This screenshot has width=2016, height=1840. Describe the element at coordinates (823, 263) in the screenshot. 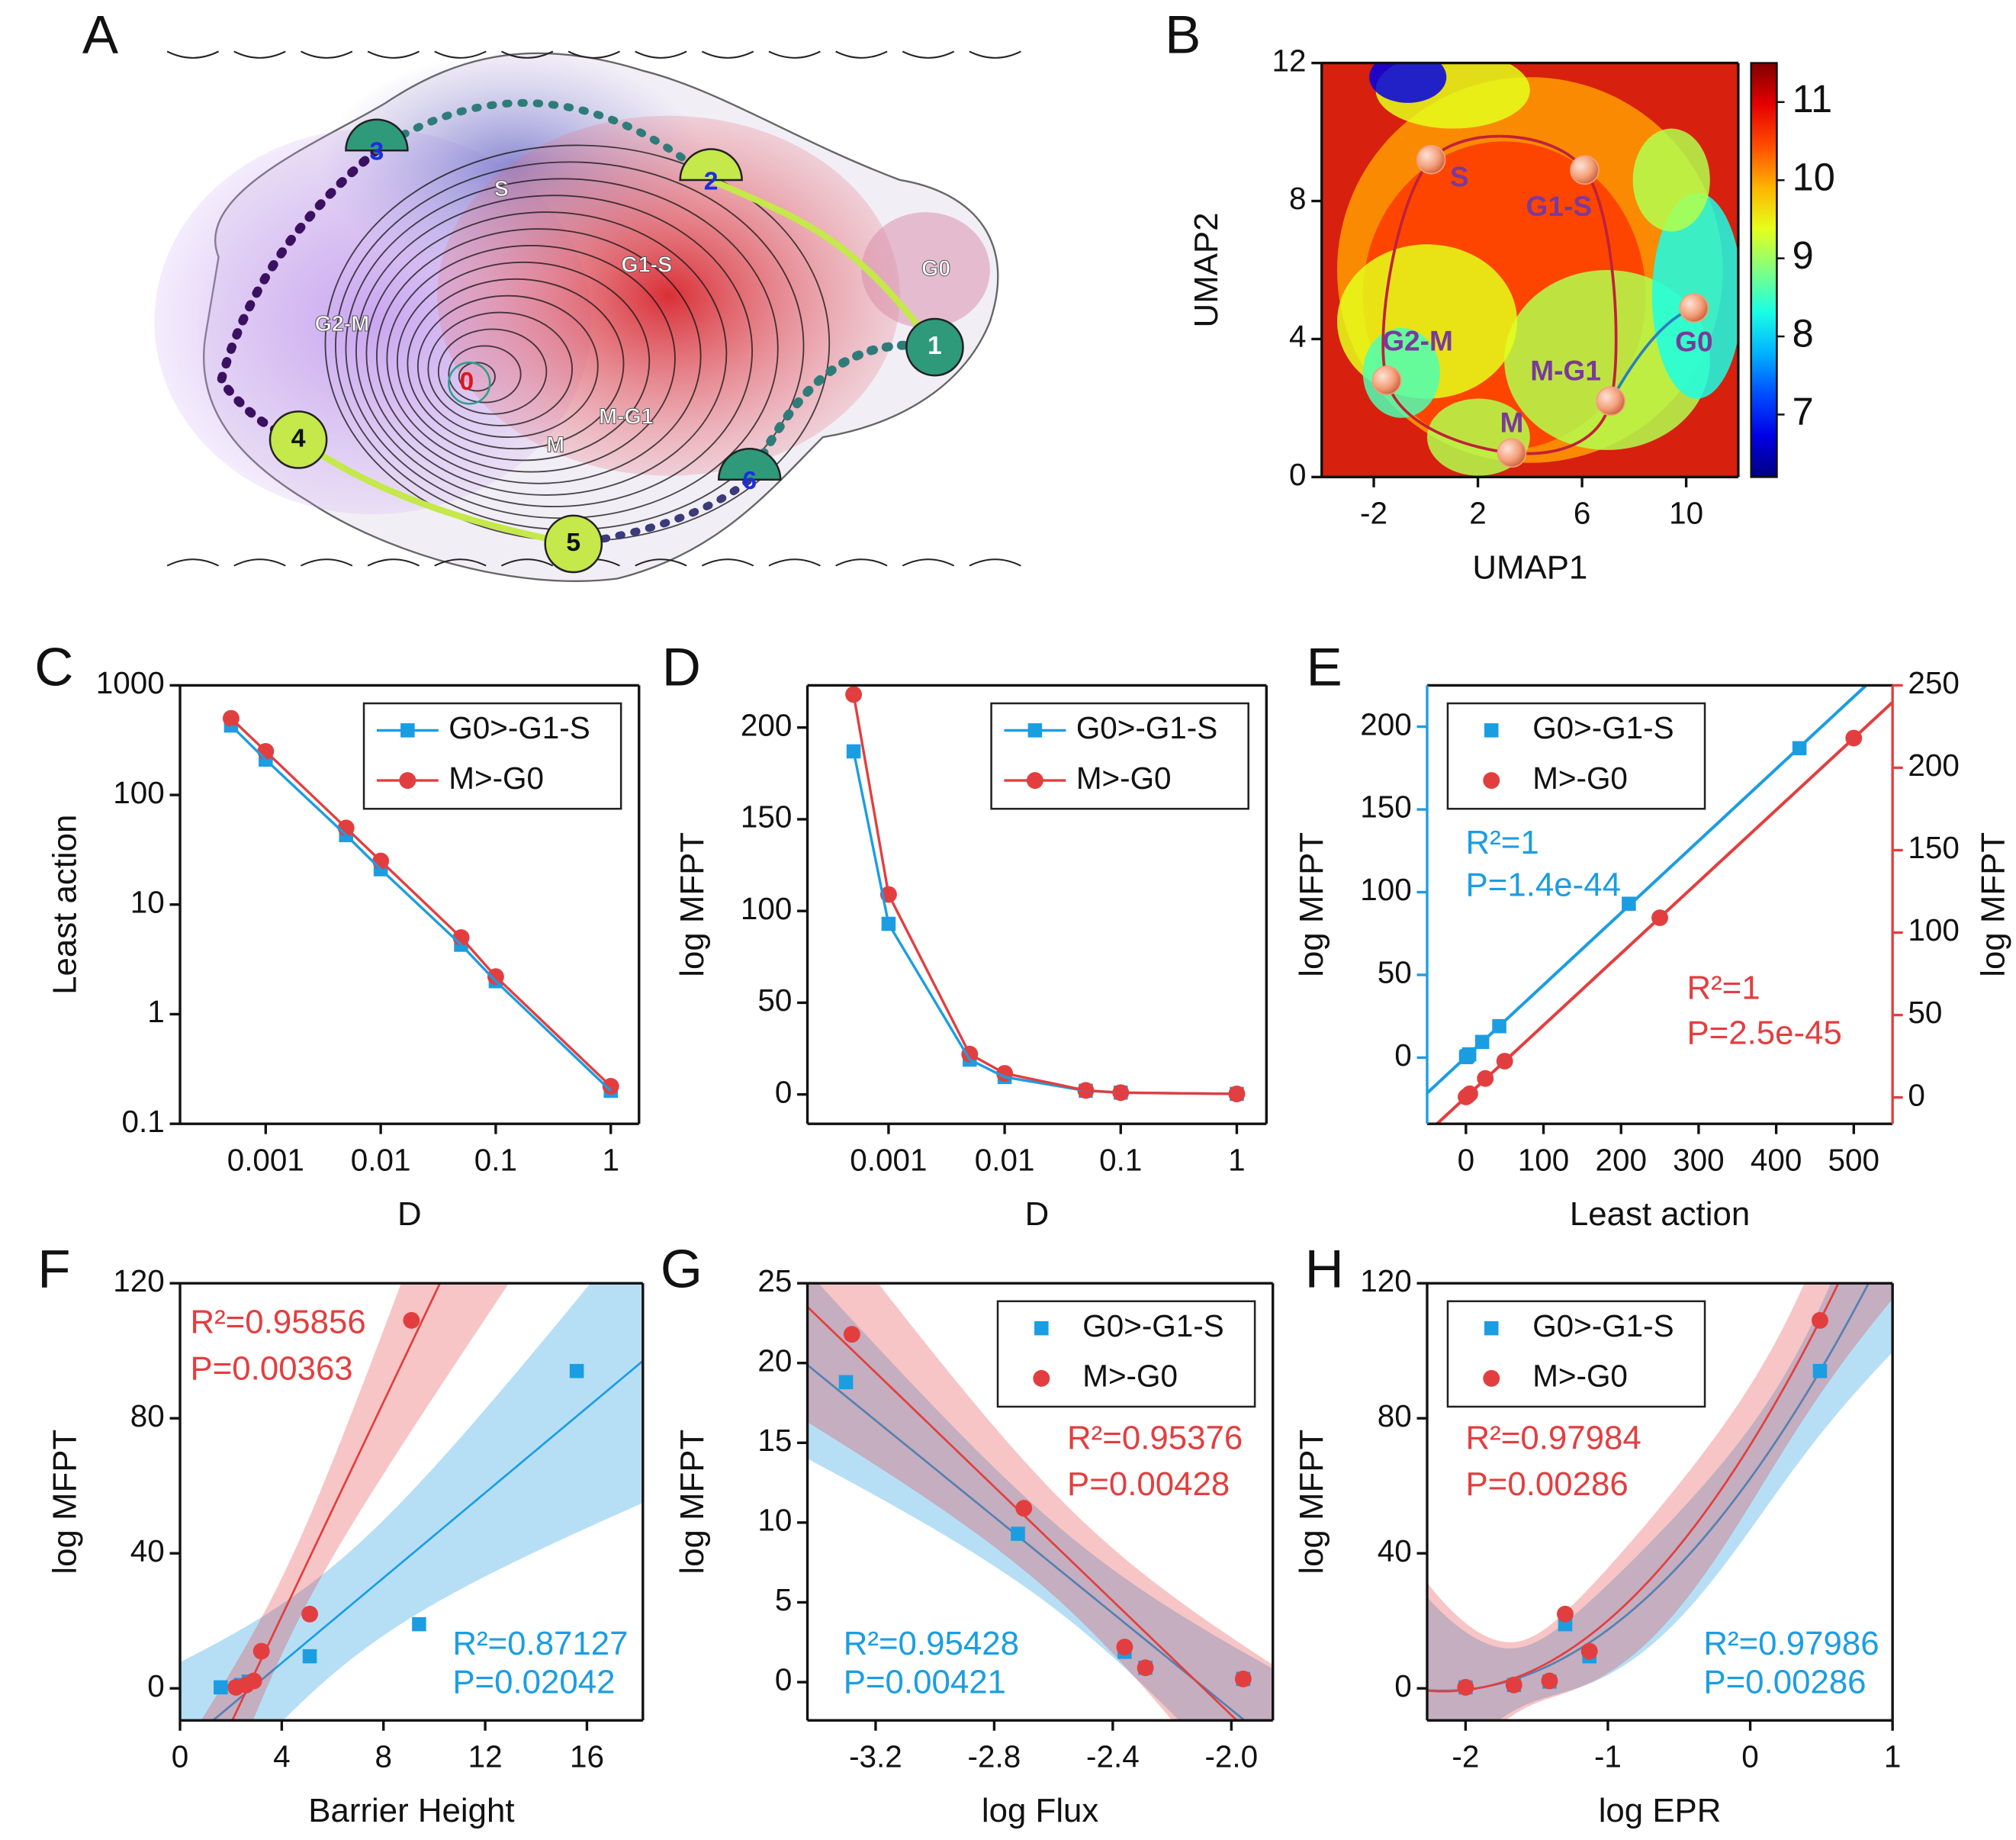

I see `path-green` at that location.